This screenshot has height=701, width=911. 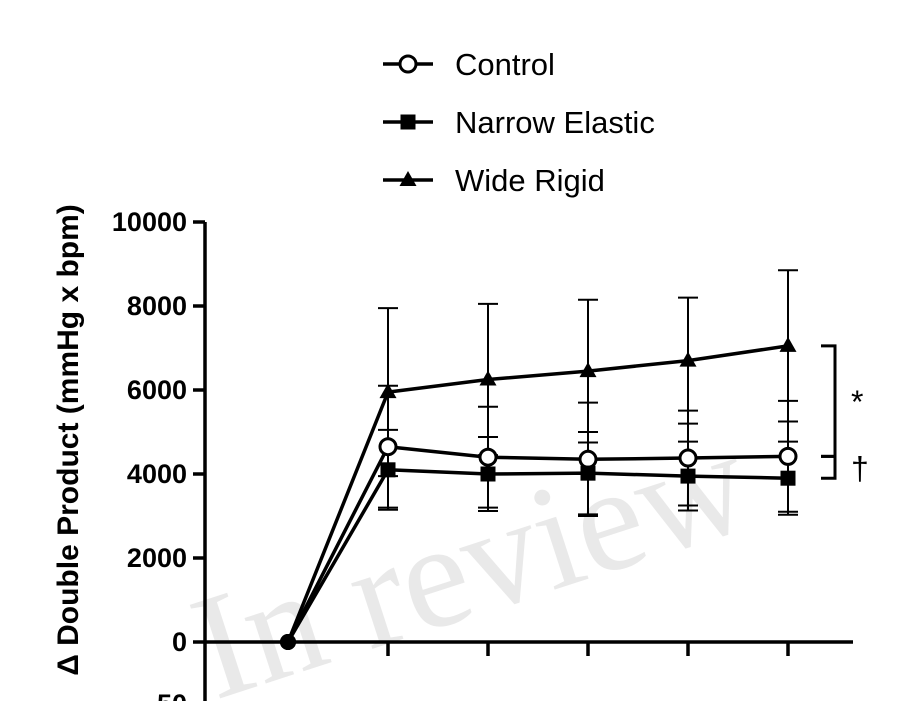 I want to click on y-tick-label: 10000, so click(x=149, y=222).